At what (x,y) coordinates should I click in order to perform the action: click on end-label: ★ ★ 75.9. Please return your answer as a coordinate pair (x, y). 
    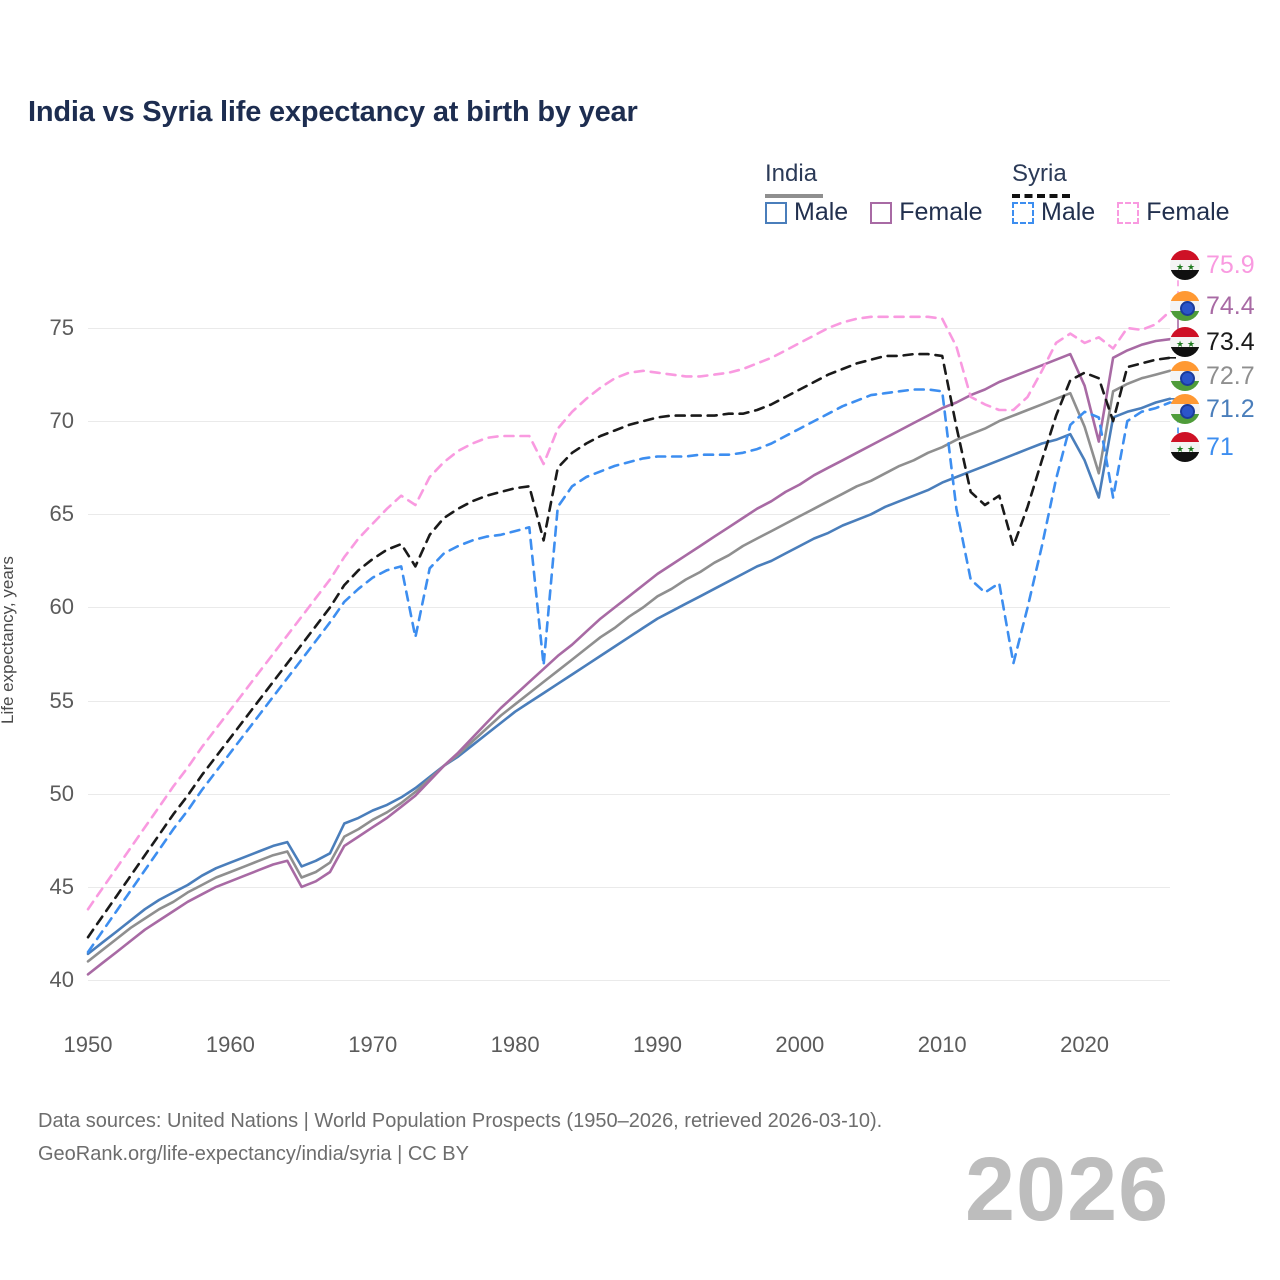
    Looking at the image, I should click on (1212, 265).